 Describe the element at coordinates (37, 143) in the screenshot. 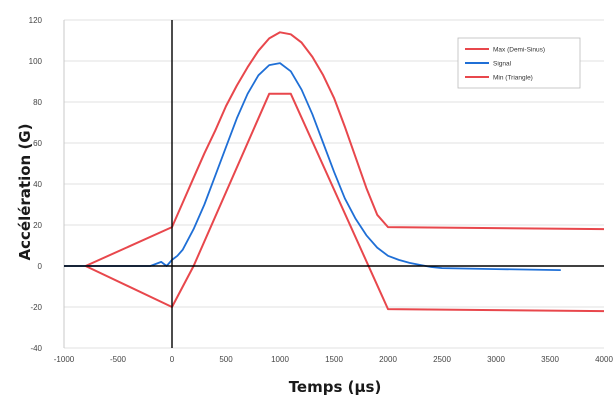

I see `y-tick-label: 60` at that location.